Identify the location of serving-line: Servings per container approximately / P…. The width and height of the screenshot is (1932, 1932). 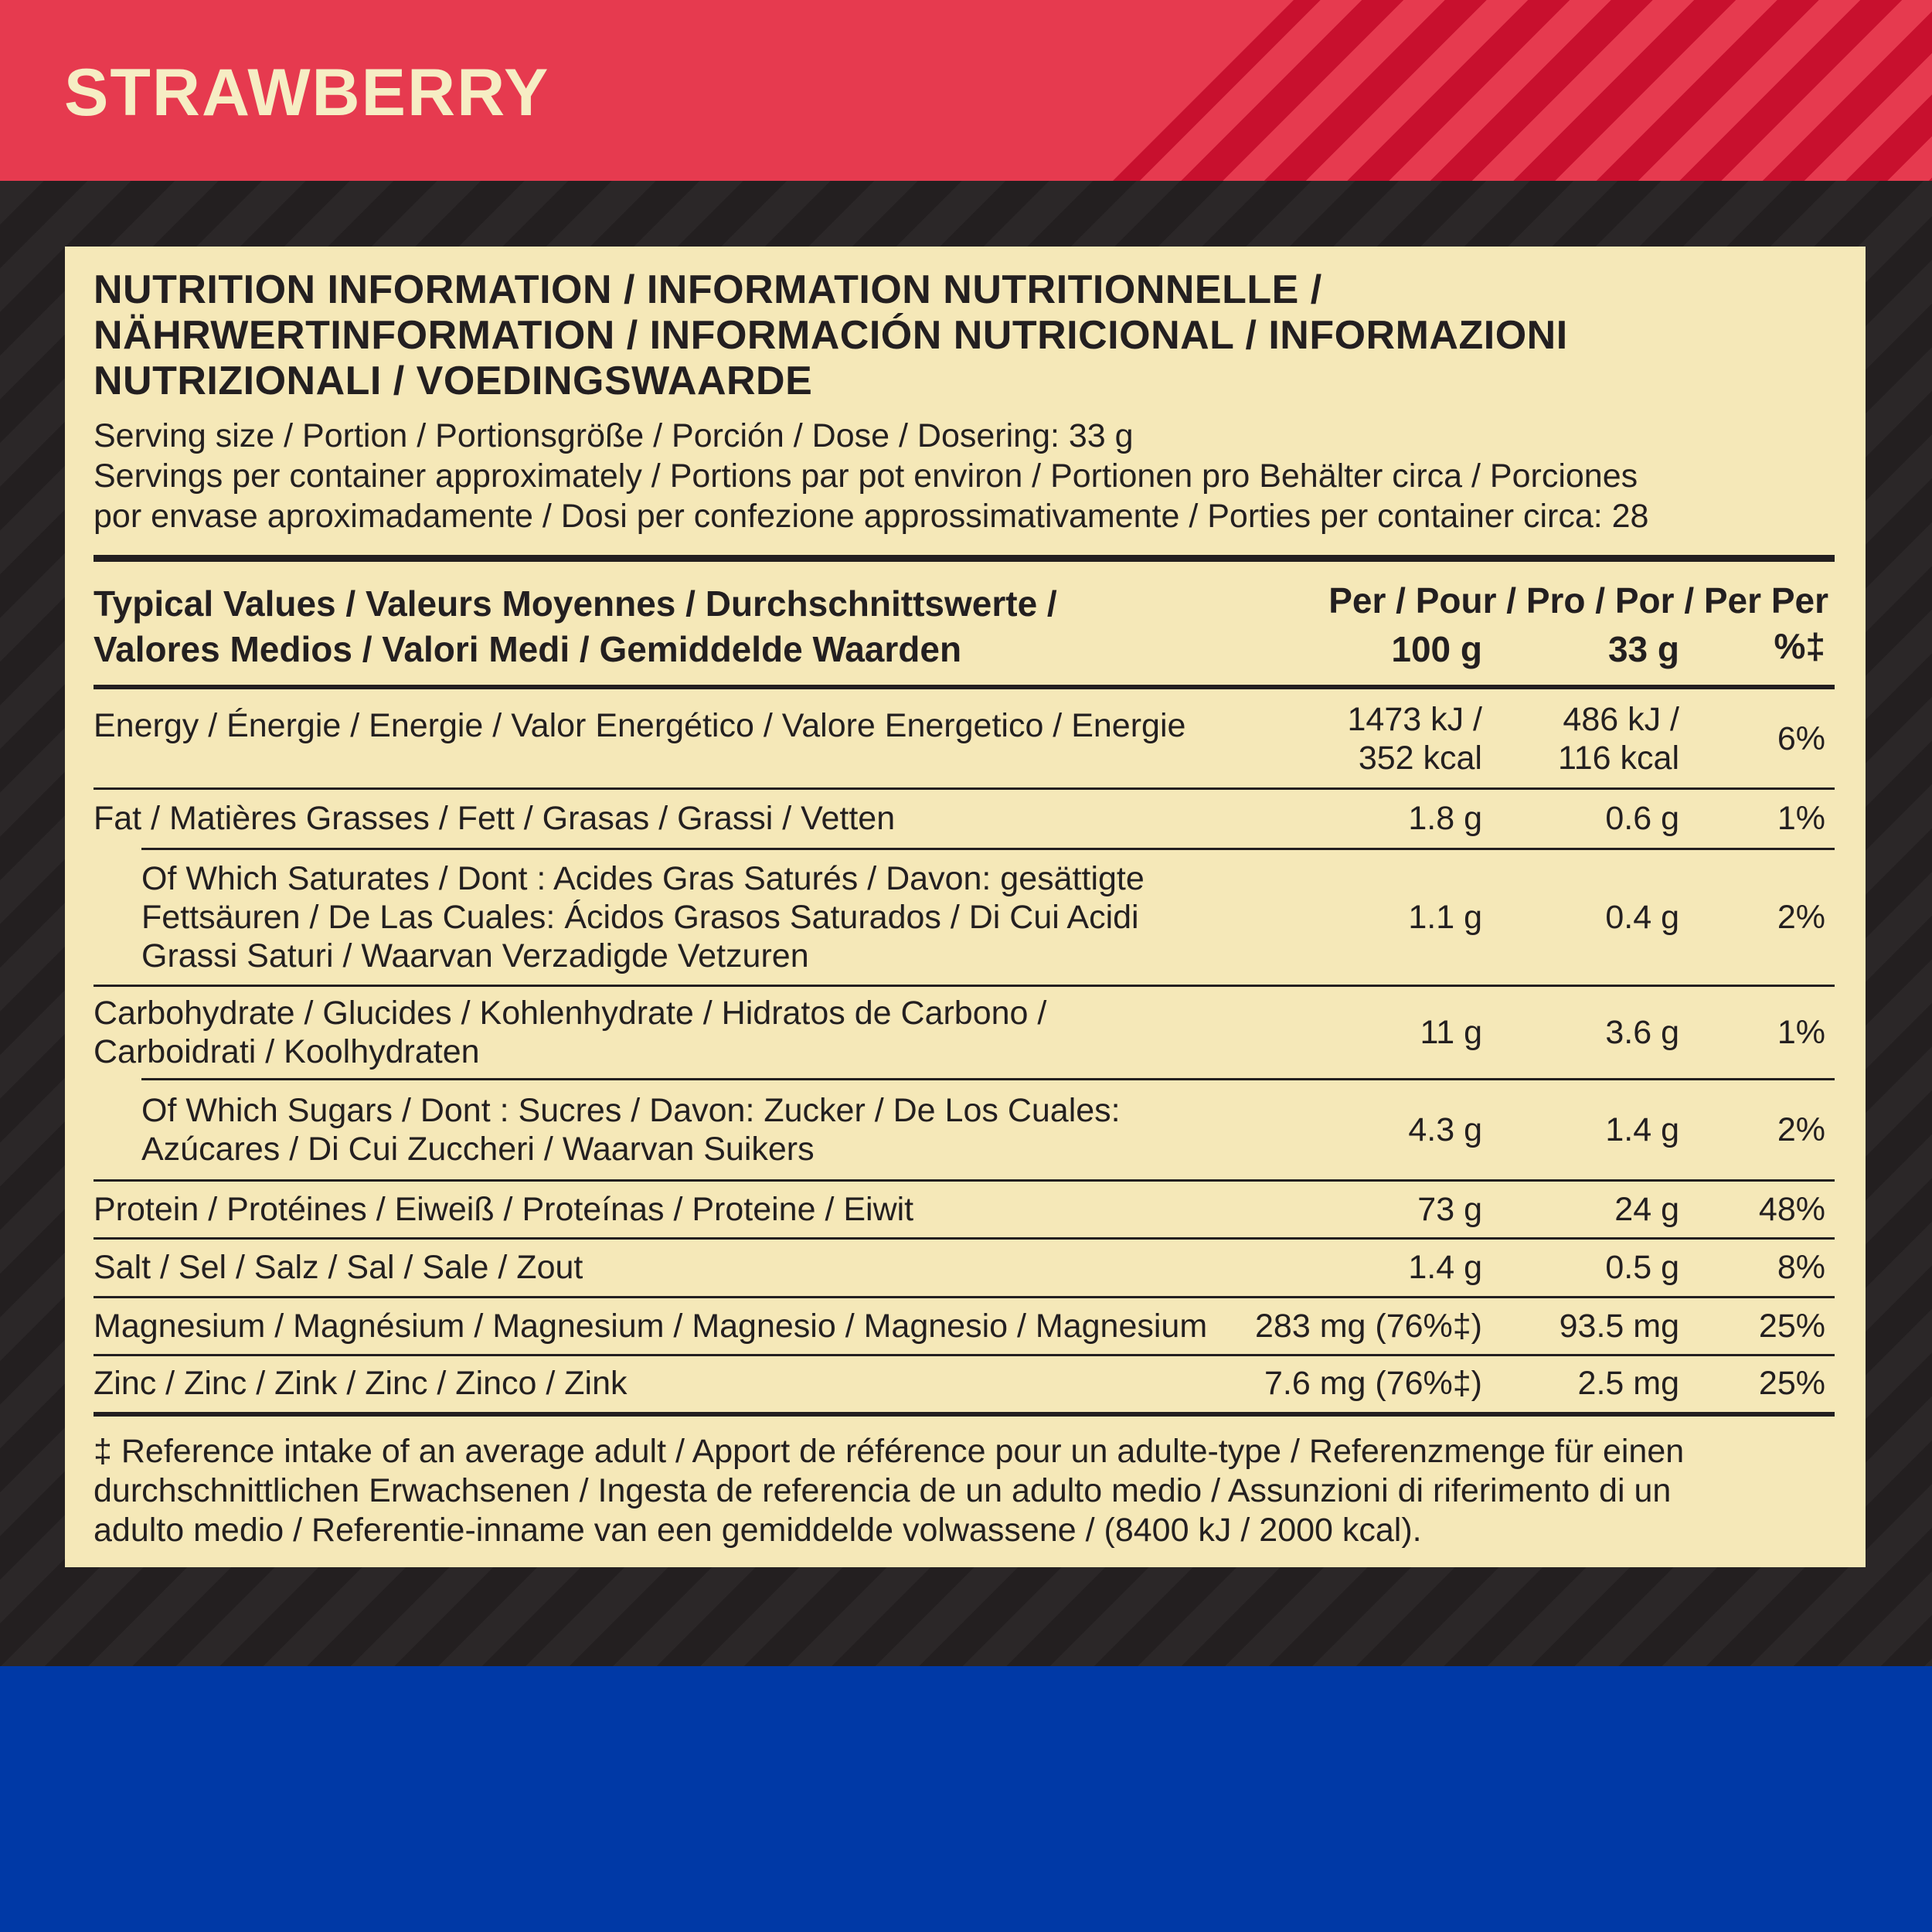
(866, 476).